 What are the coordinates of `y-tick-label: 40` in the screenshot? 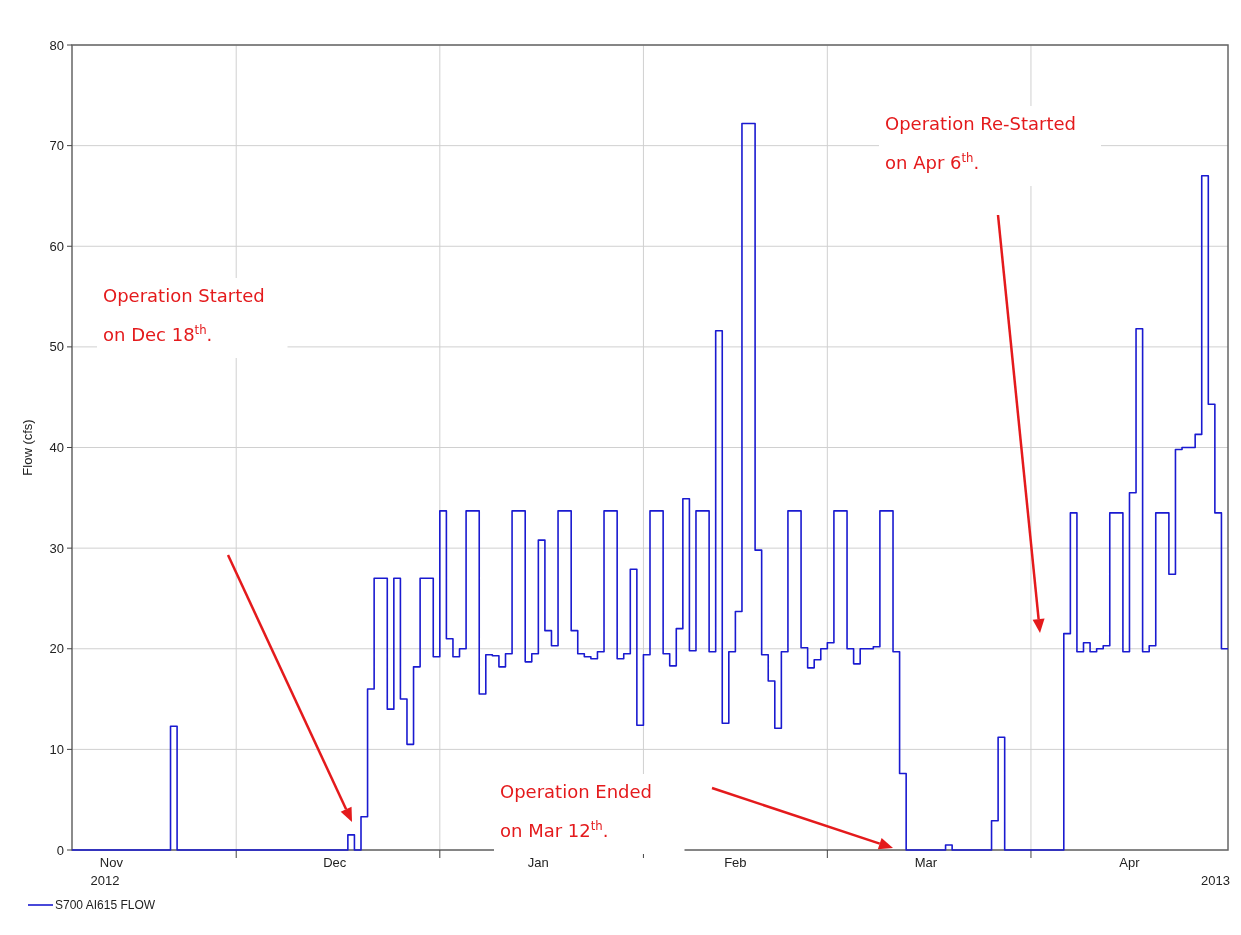 It's located at (56, 448).